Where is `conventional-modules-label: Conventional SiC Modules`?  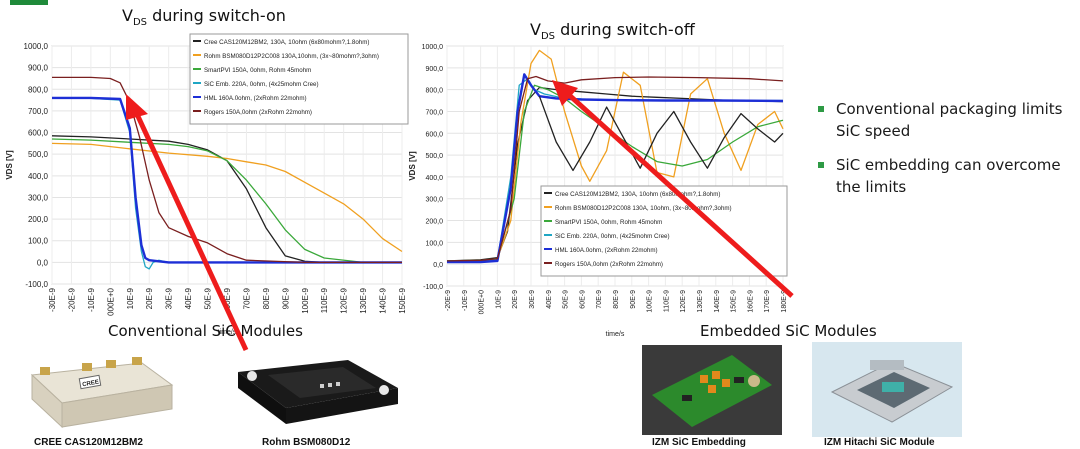
conventional-modules-label: Conventional SiC Modules is located at coordinates (205, 331).